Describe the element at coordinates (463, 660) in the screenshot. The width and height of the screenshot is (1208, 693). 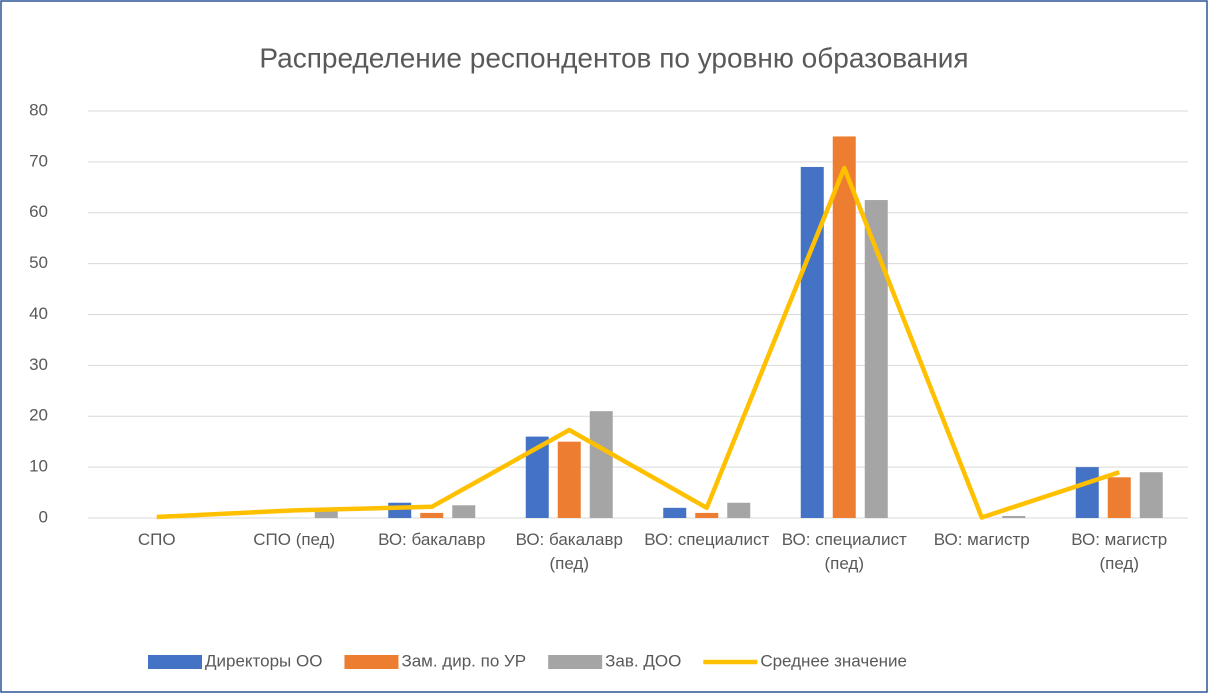
I see `legend-label: Зам. дир. по УР` at that location.